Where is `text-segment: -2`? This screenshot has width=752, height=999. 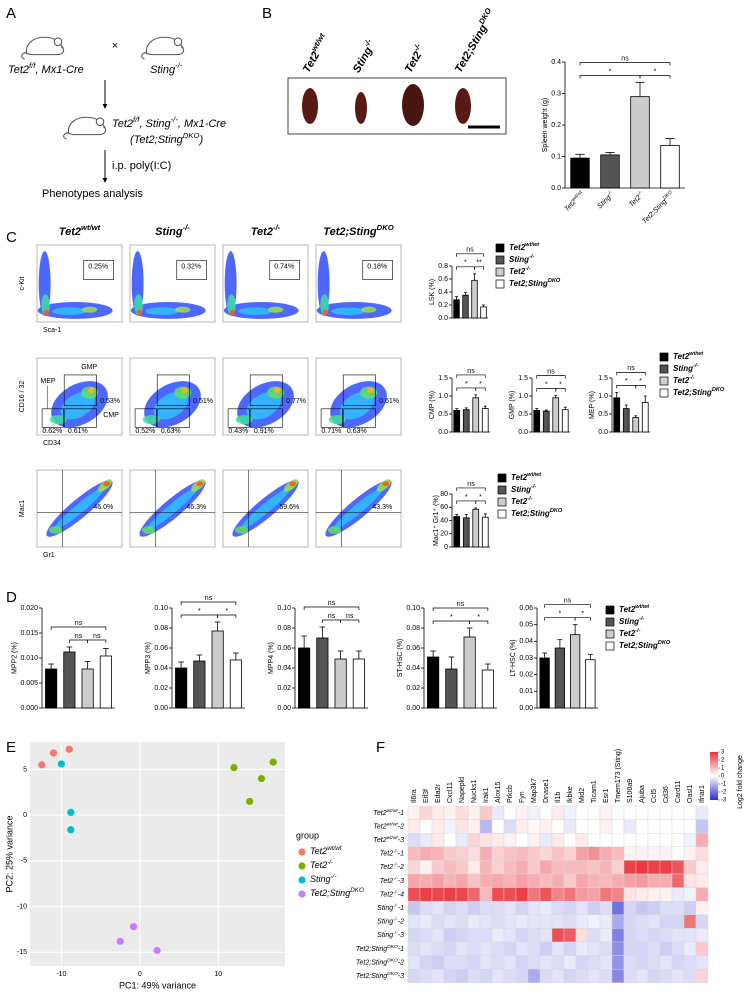
text-segment: -2 is located at coordinates (401, 921).